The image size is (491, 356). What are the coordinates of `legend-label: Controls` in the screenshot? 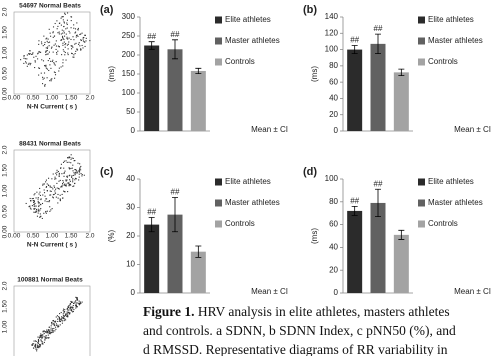 It's located at (240, 61).